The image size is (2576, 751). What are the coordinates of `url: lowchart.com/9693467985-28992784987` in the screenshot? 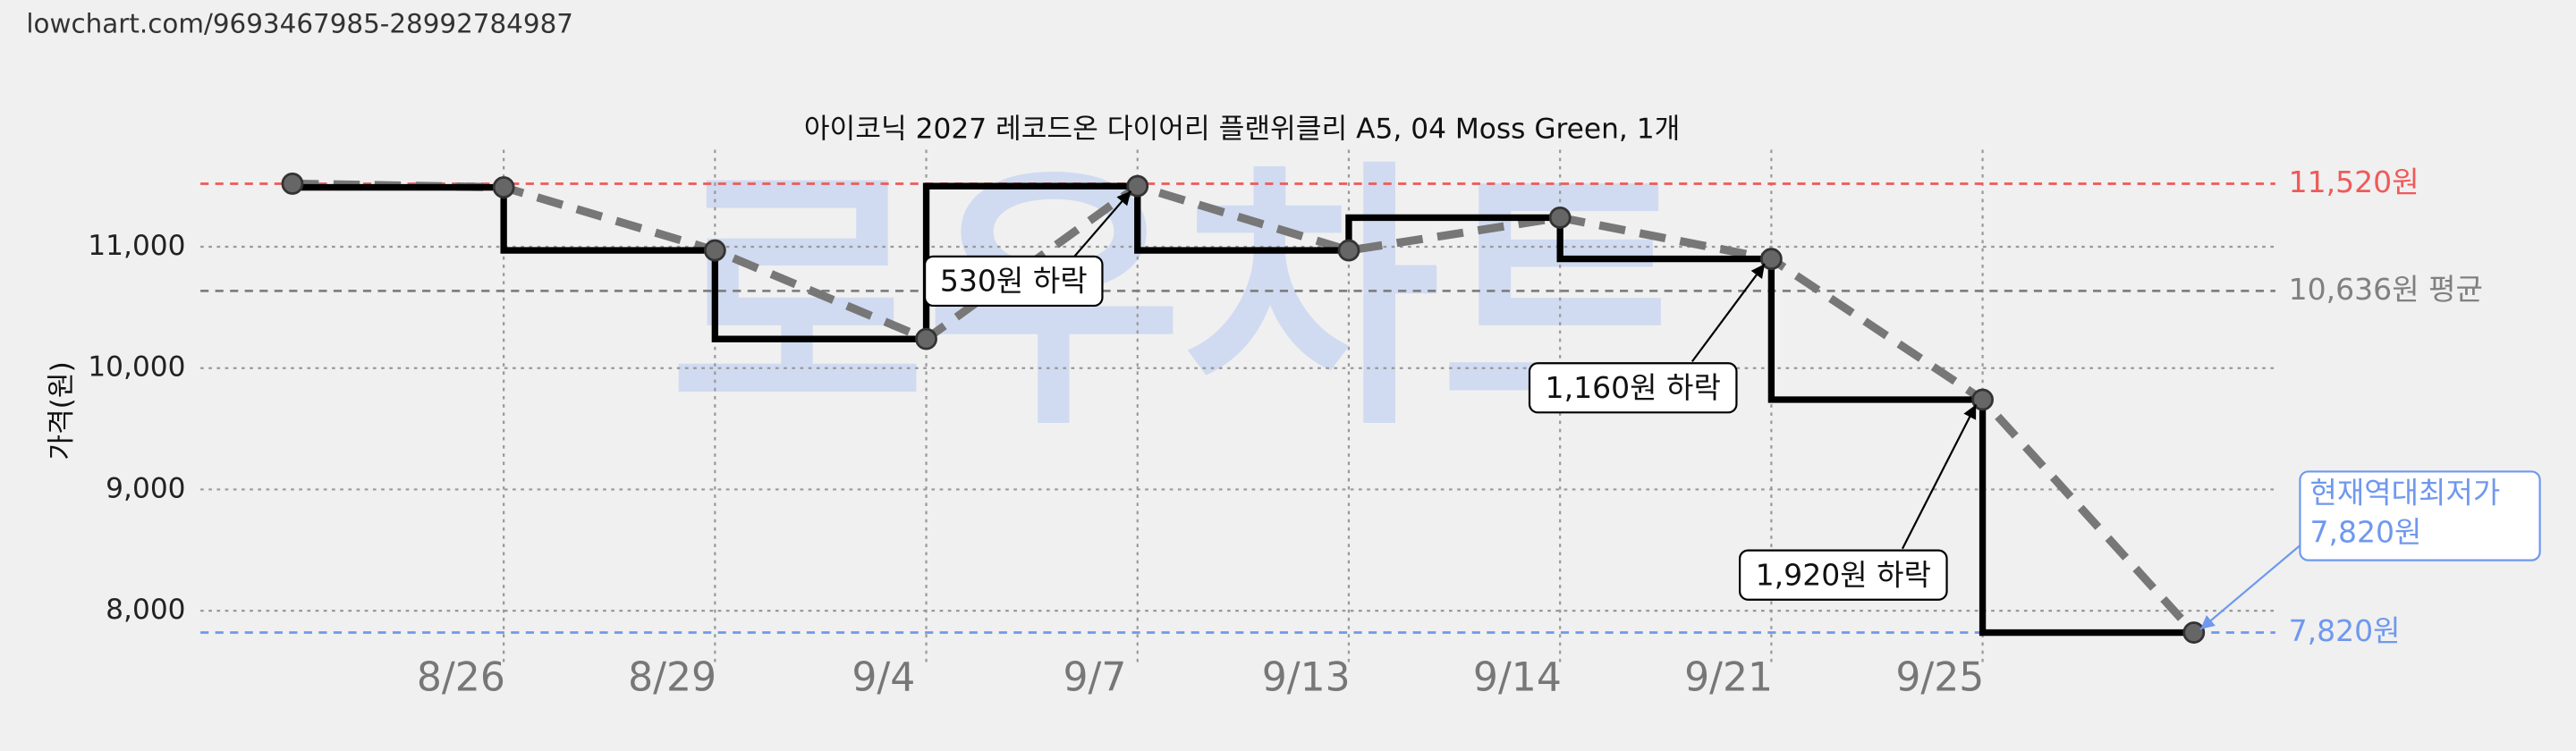 It's located at (299, 23).